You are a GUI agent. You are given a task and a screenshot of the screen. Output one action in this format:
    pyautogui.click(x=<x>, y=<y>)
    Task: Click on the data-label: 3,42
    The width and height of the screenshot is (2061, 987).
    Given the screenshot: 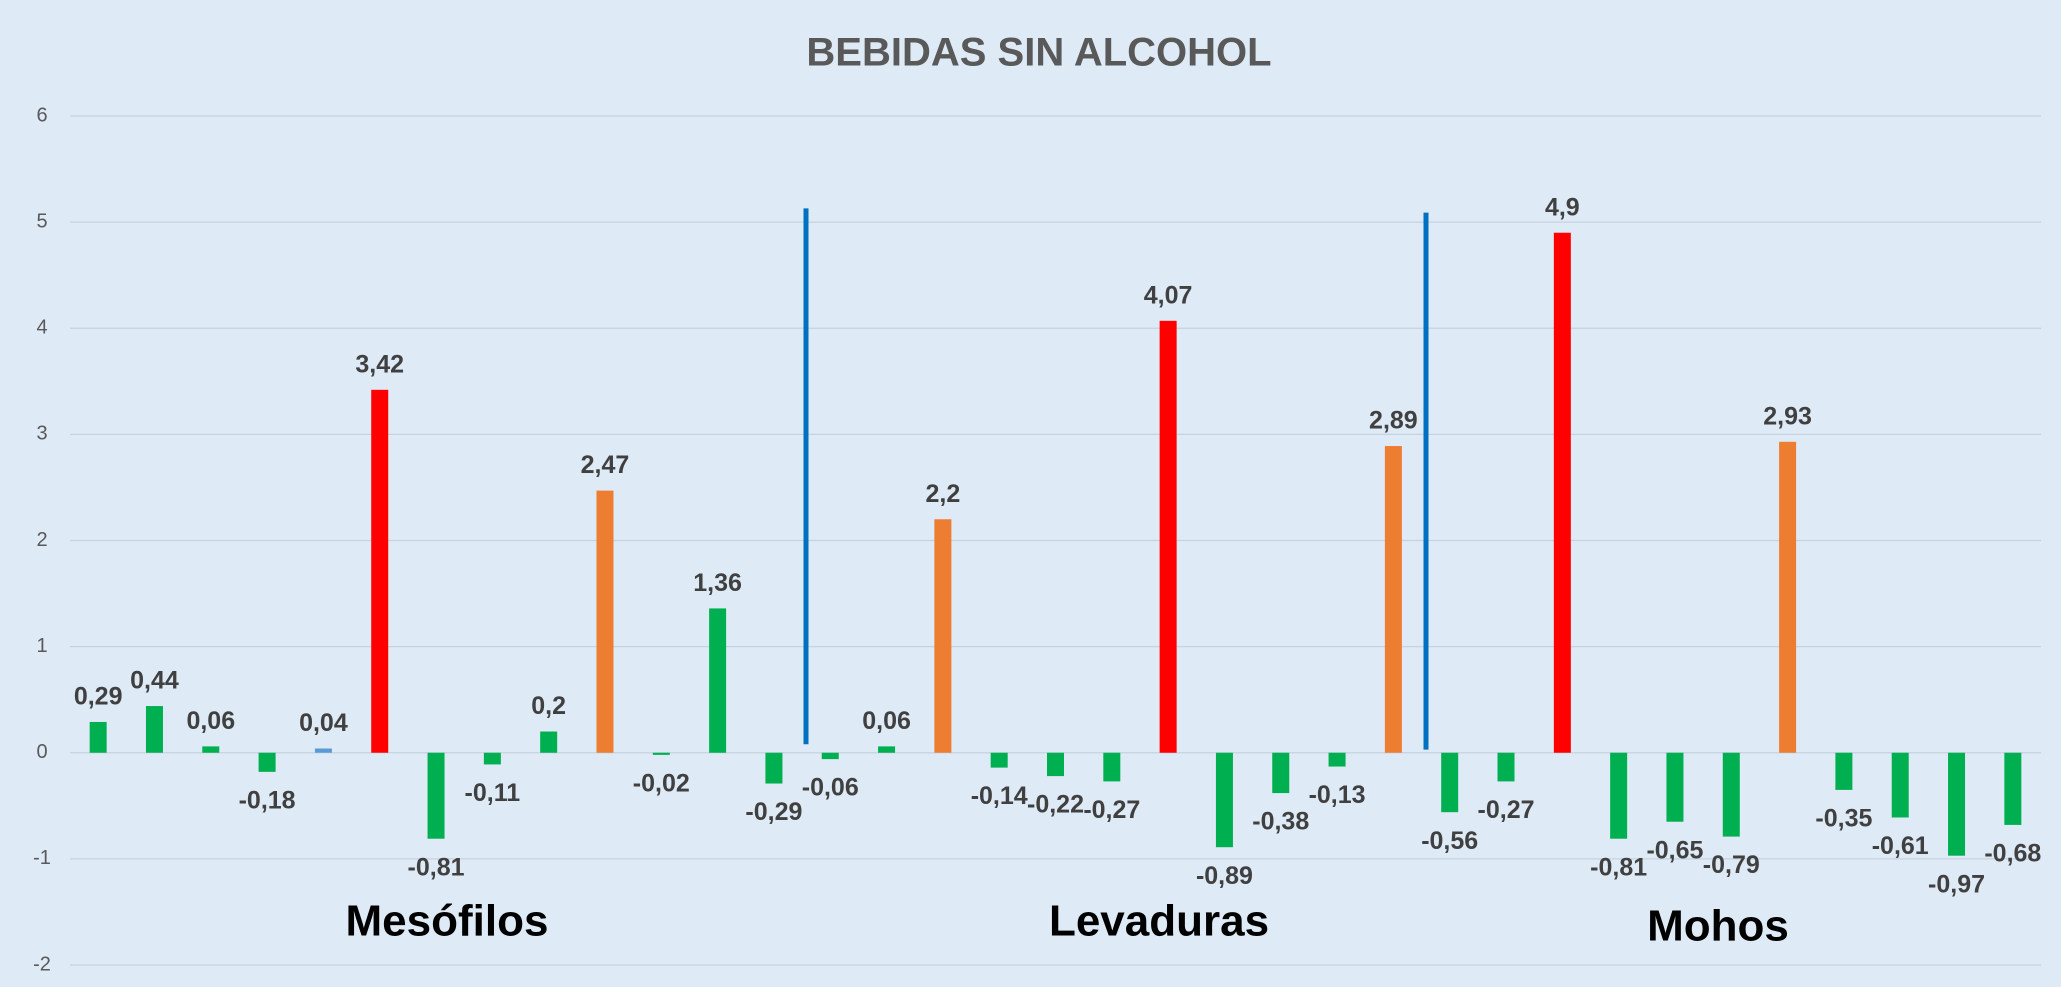 What is the action you would take?
    pyautogui.click(x=379, y=364)
    